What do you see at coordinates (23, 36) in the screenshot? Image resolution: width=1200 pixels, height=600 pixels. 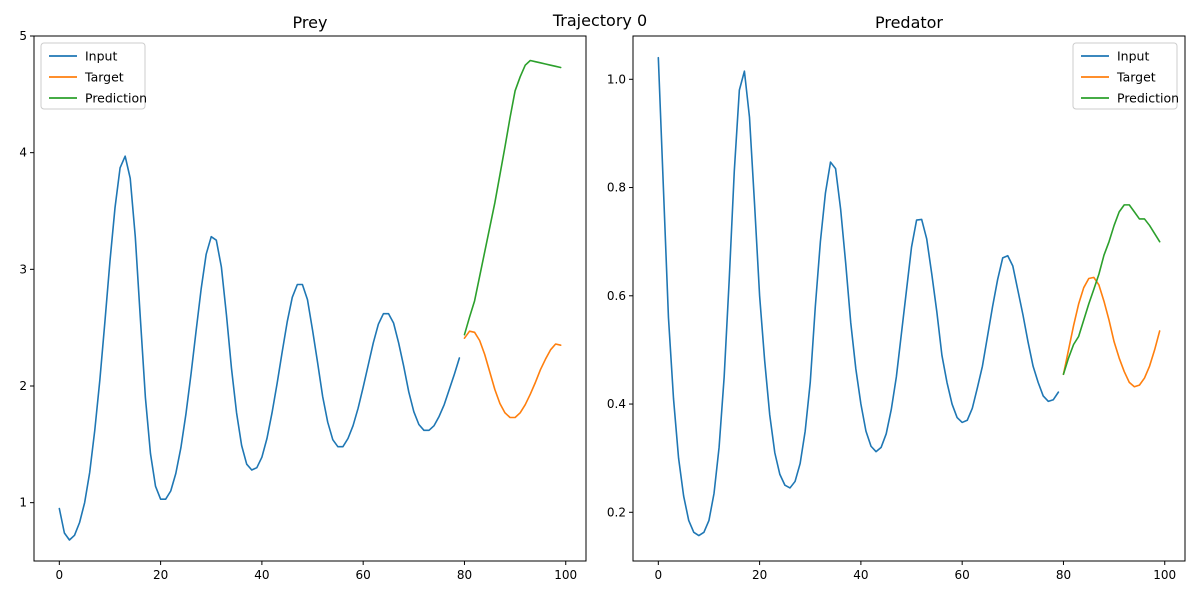 I see `y-tick-label: 5` at bounding box center [23, 36].